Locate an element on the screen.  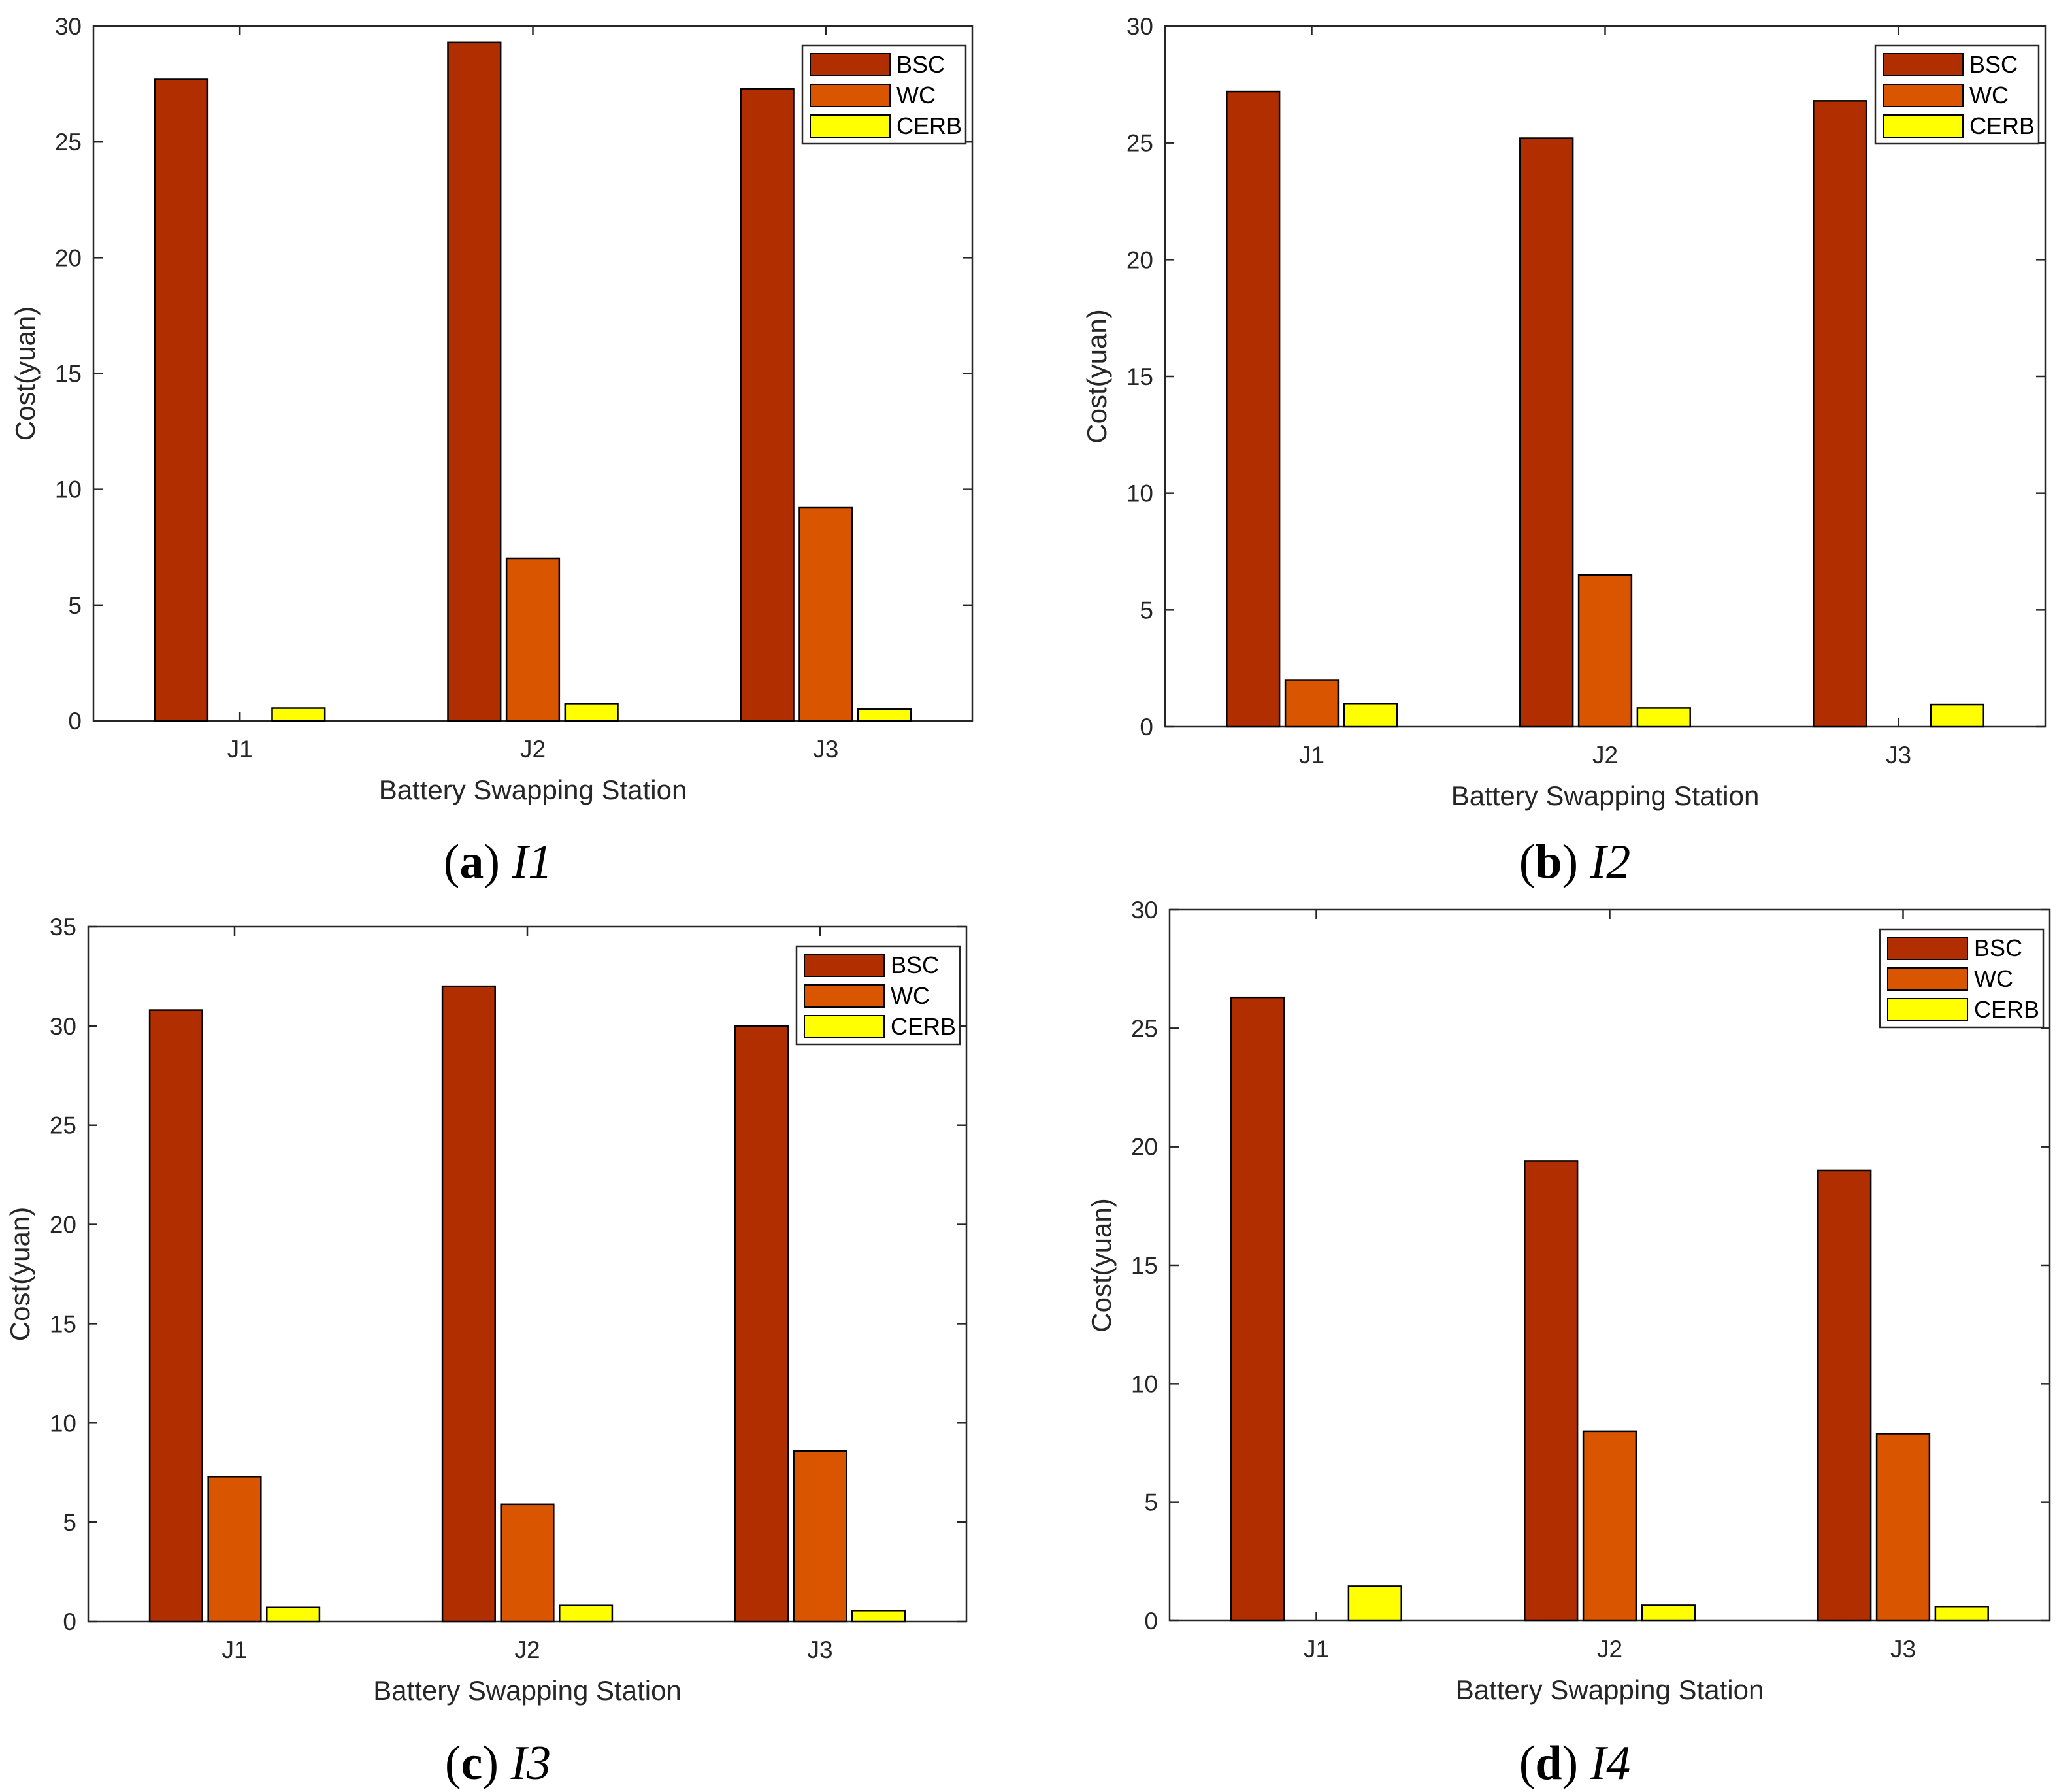
caption-letter: a is located at coordinates (471, 862).